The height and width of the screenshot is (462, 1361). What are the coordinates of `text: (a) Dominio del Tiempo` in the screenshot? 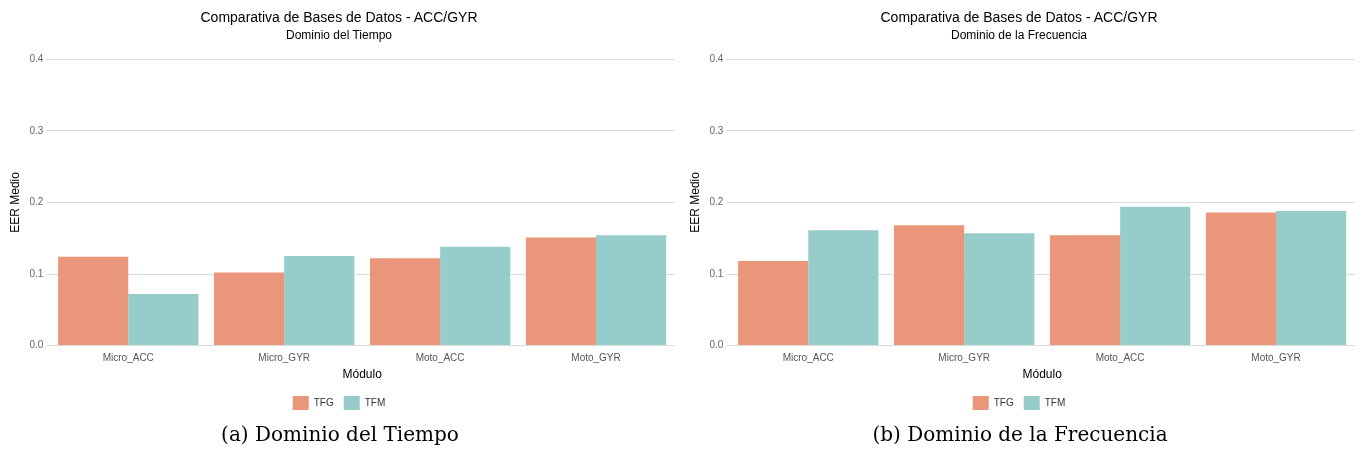 It's located at (340, 434).